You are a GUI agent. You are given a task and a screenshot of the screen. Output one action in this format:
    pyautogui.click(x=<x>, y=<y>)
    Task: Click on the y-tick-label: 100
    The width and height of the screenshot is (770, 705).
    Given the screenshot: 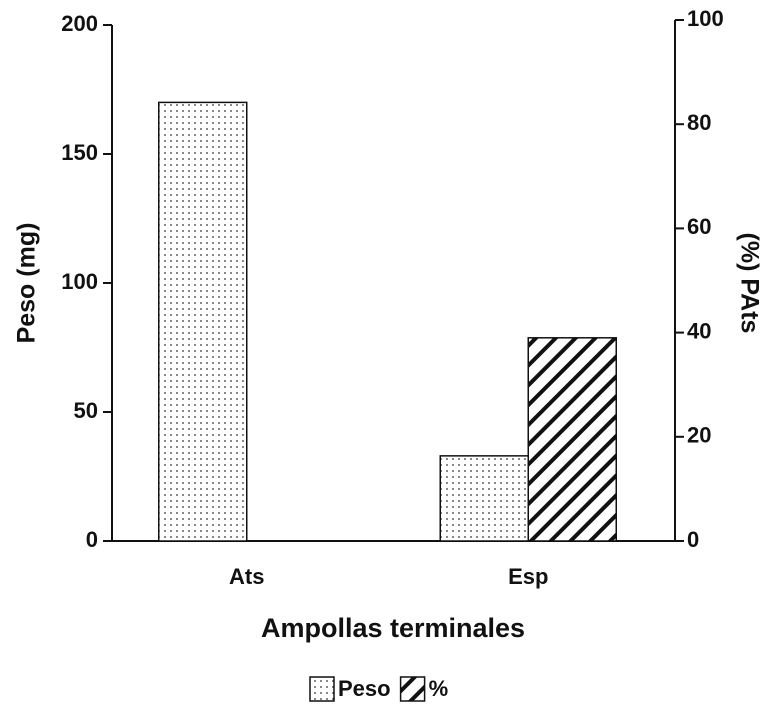 What is the action you would take?
    pyautogui.click(x=79, y=281)
    